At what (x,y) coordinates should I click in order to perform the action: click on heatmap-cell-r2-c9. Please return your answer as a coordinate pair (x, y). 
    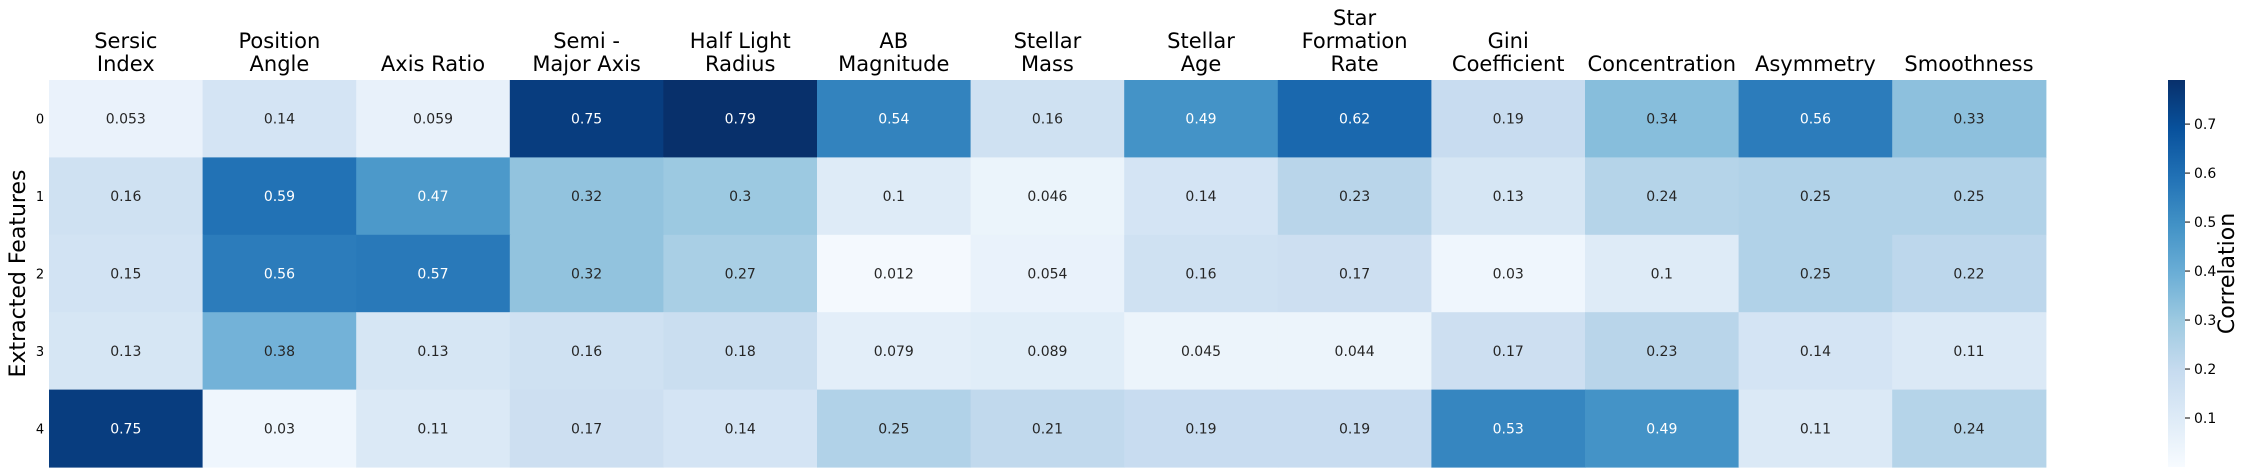
    Looking at the image, I should click on (1508, 273).